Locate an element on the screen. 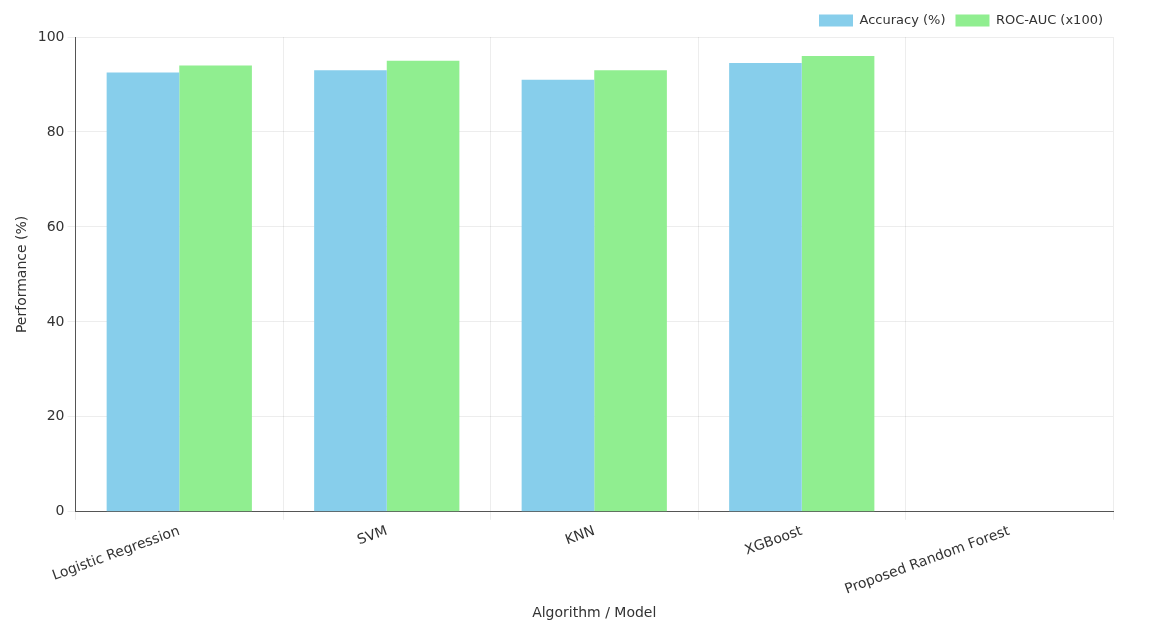  y-tick-label: 40 is located at coordinates (55, 320).